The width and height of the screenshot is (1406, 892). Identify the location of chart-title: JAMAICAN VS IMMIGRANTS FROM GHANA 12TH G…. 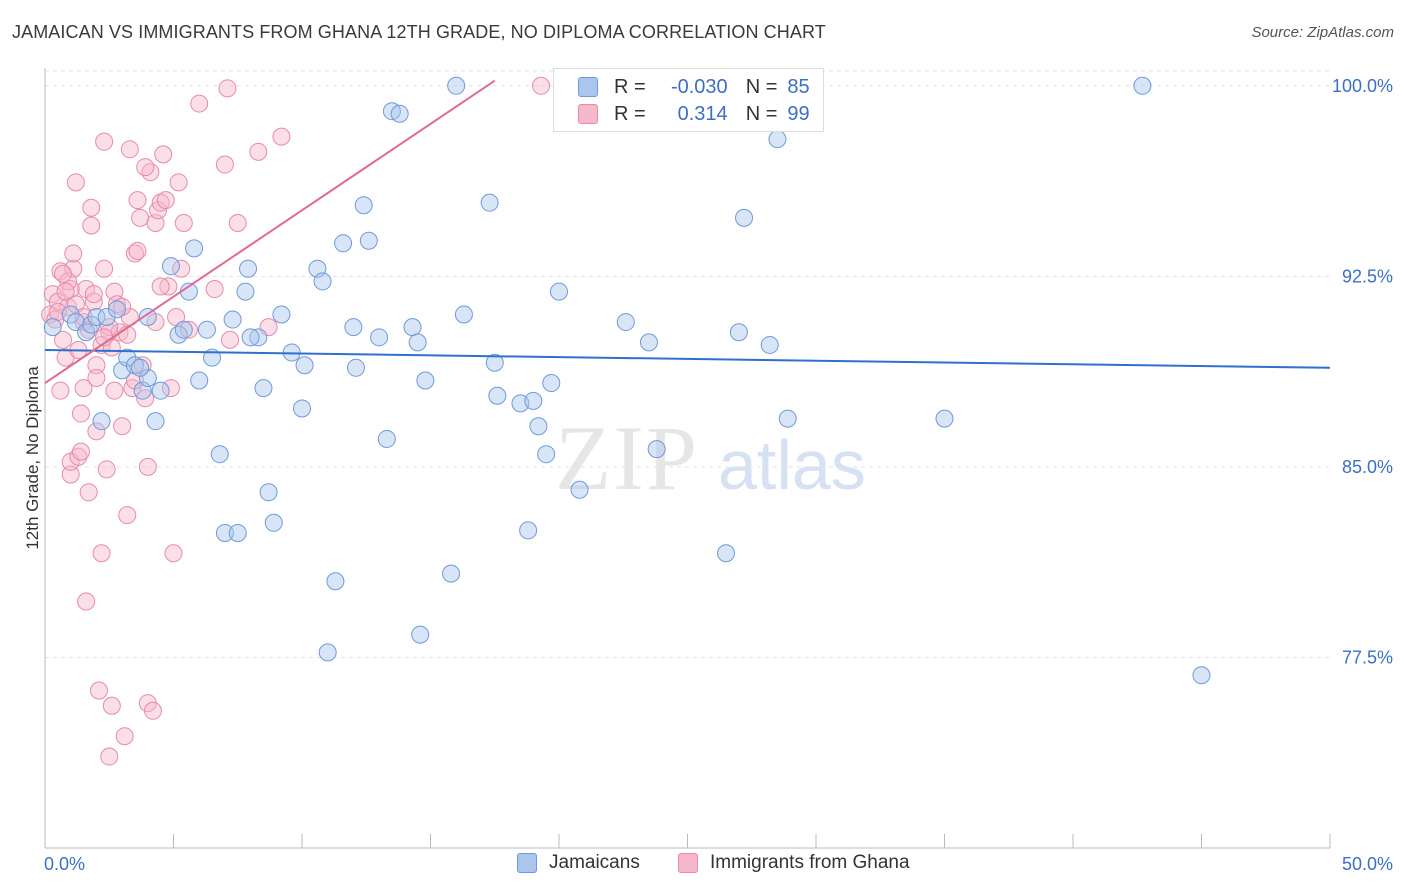
(419, 32).